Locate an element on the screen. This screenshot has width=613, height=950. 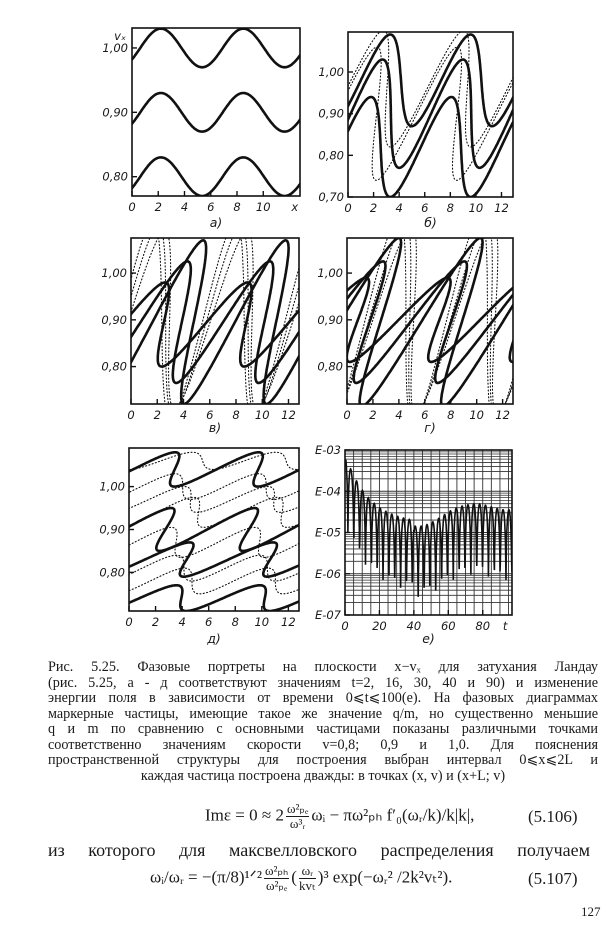
x-axis-label: x is located at coordinates (294, 207).